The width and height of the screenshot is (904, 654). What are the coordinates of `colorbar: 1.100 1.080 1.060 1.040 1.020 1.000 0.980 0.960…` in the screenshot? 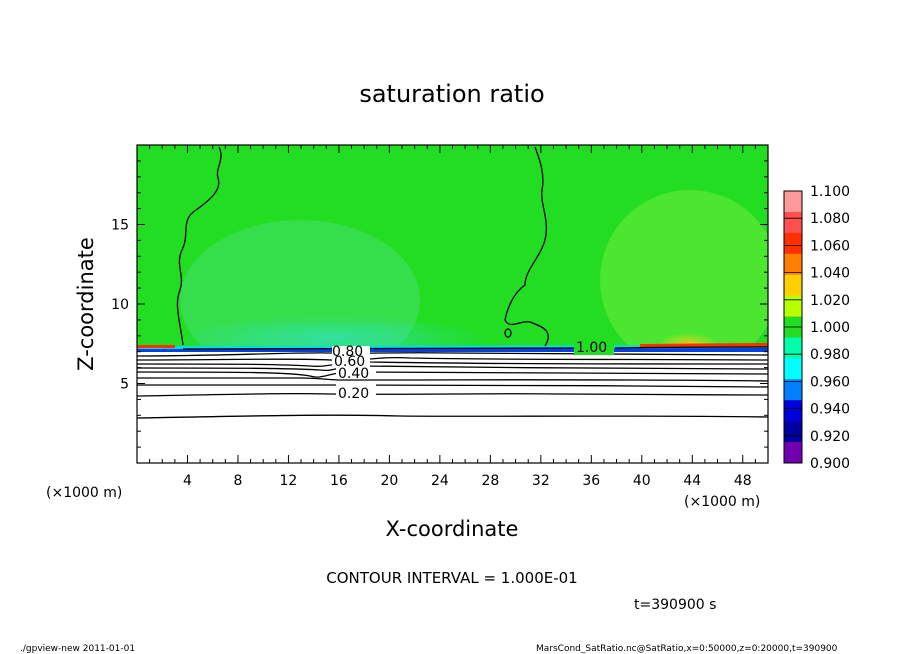 It's located at (816, 328).